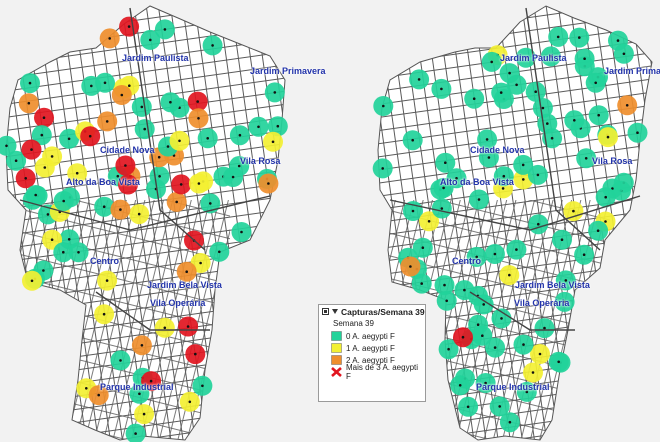  I want to click on legend-item: 1 A. aegypti F, so click(372, 348).